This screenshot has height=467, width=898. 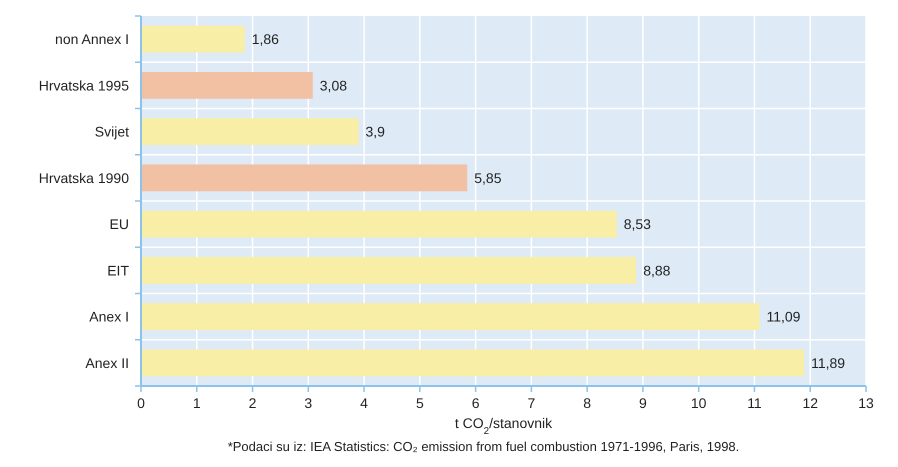 I want to click on data-label: 8,53, so click(x=638, y=224).